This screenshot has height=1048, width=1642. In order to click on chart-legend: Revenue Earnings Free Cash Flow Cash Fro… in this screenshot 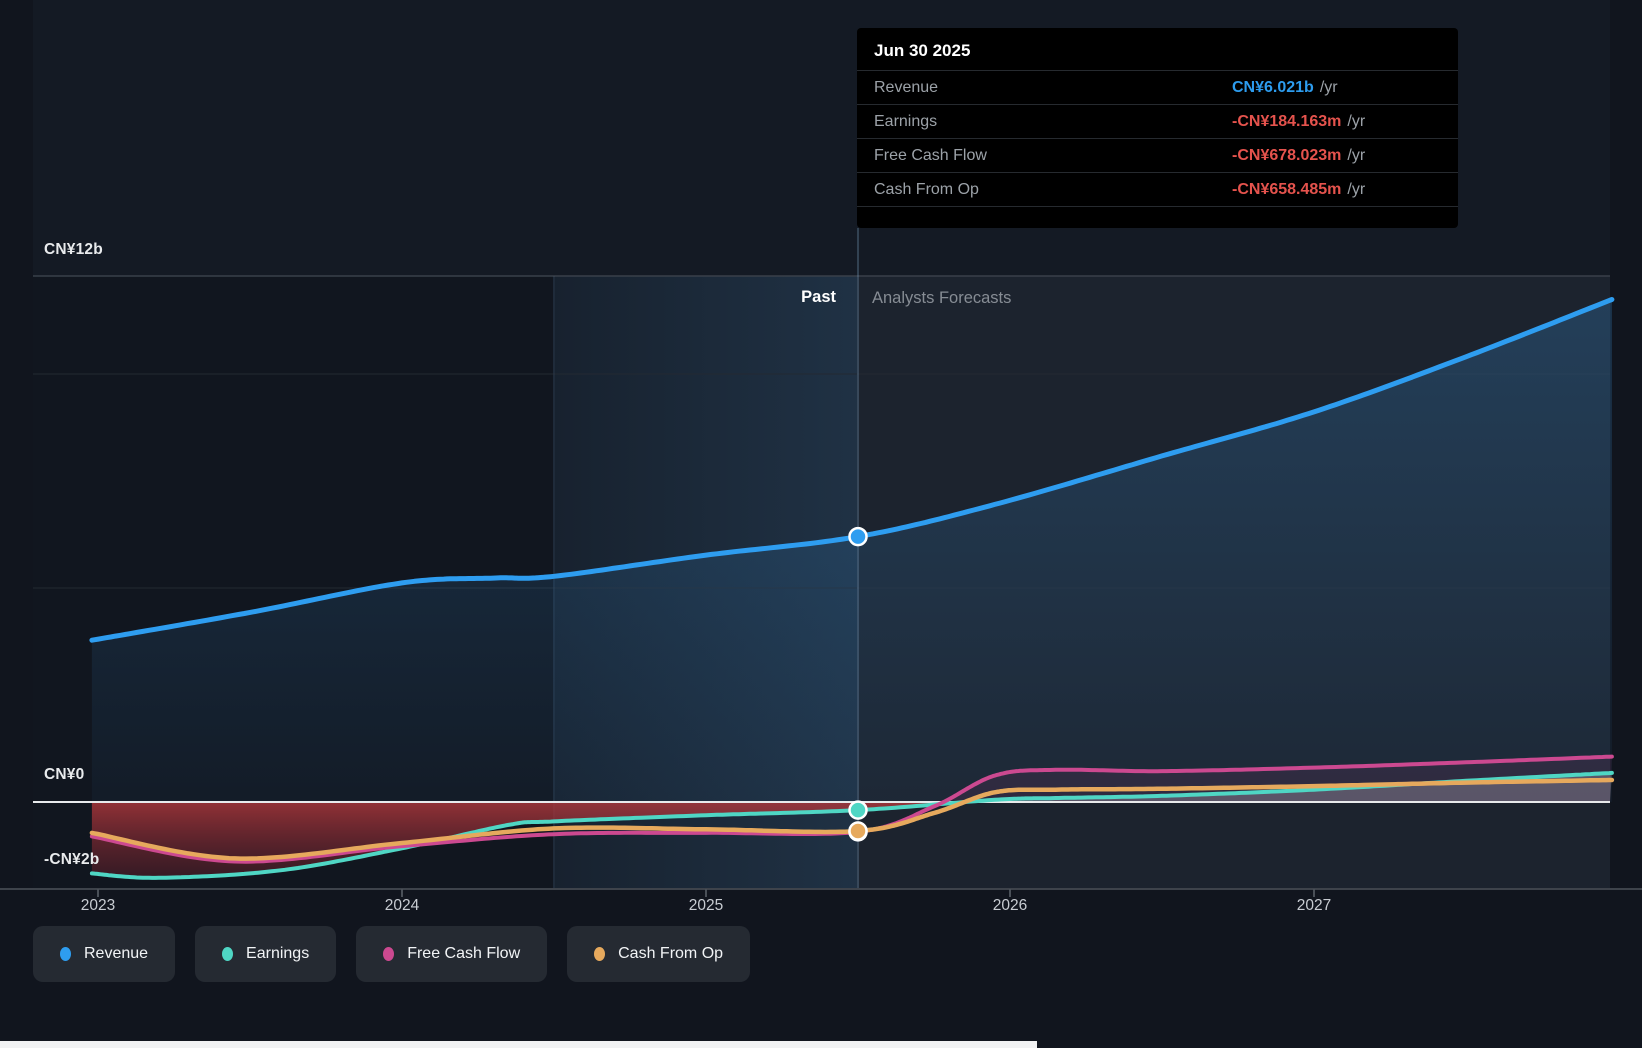, I will do `click(392, 954)`.